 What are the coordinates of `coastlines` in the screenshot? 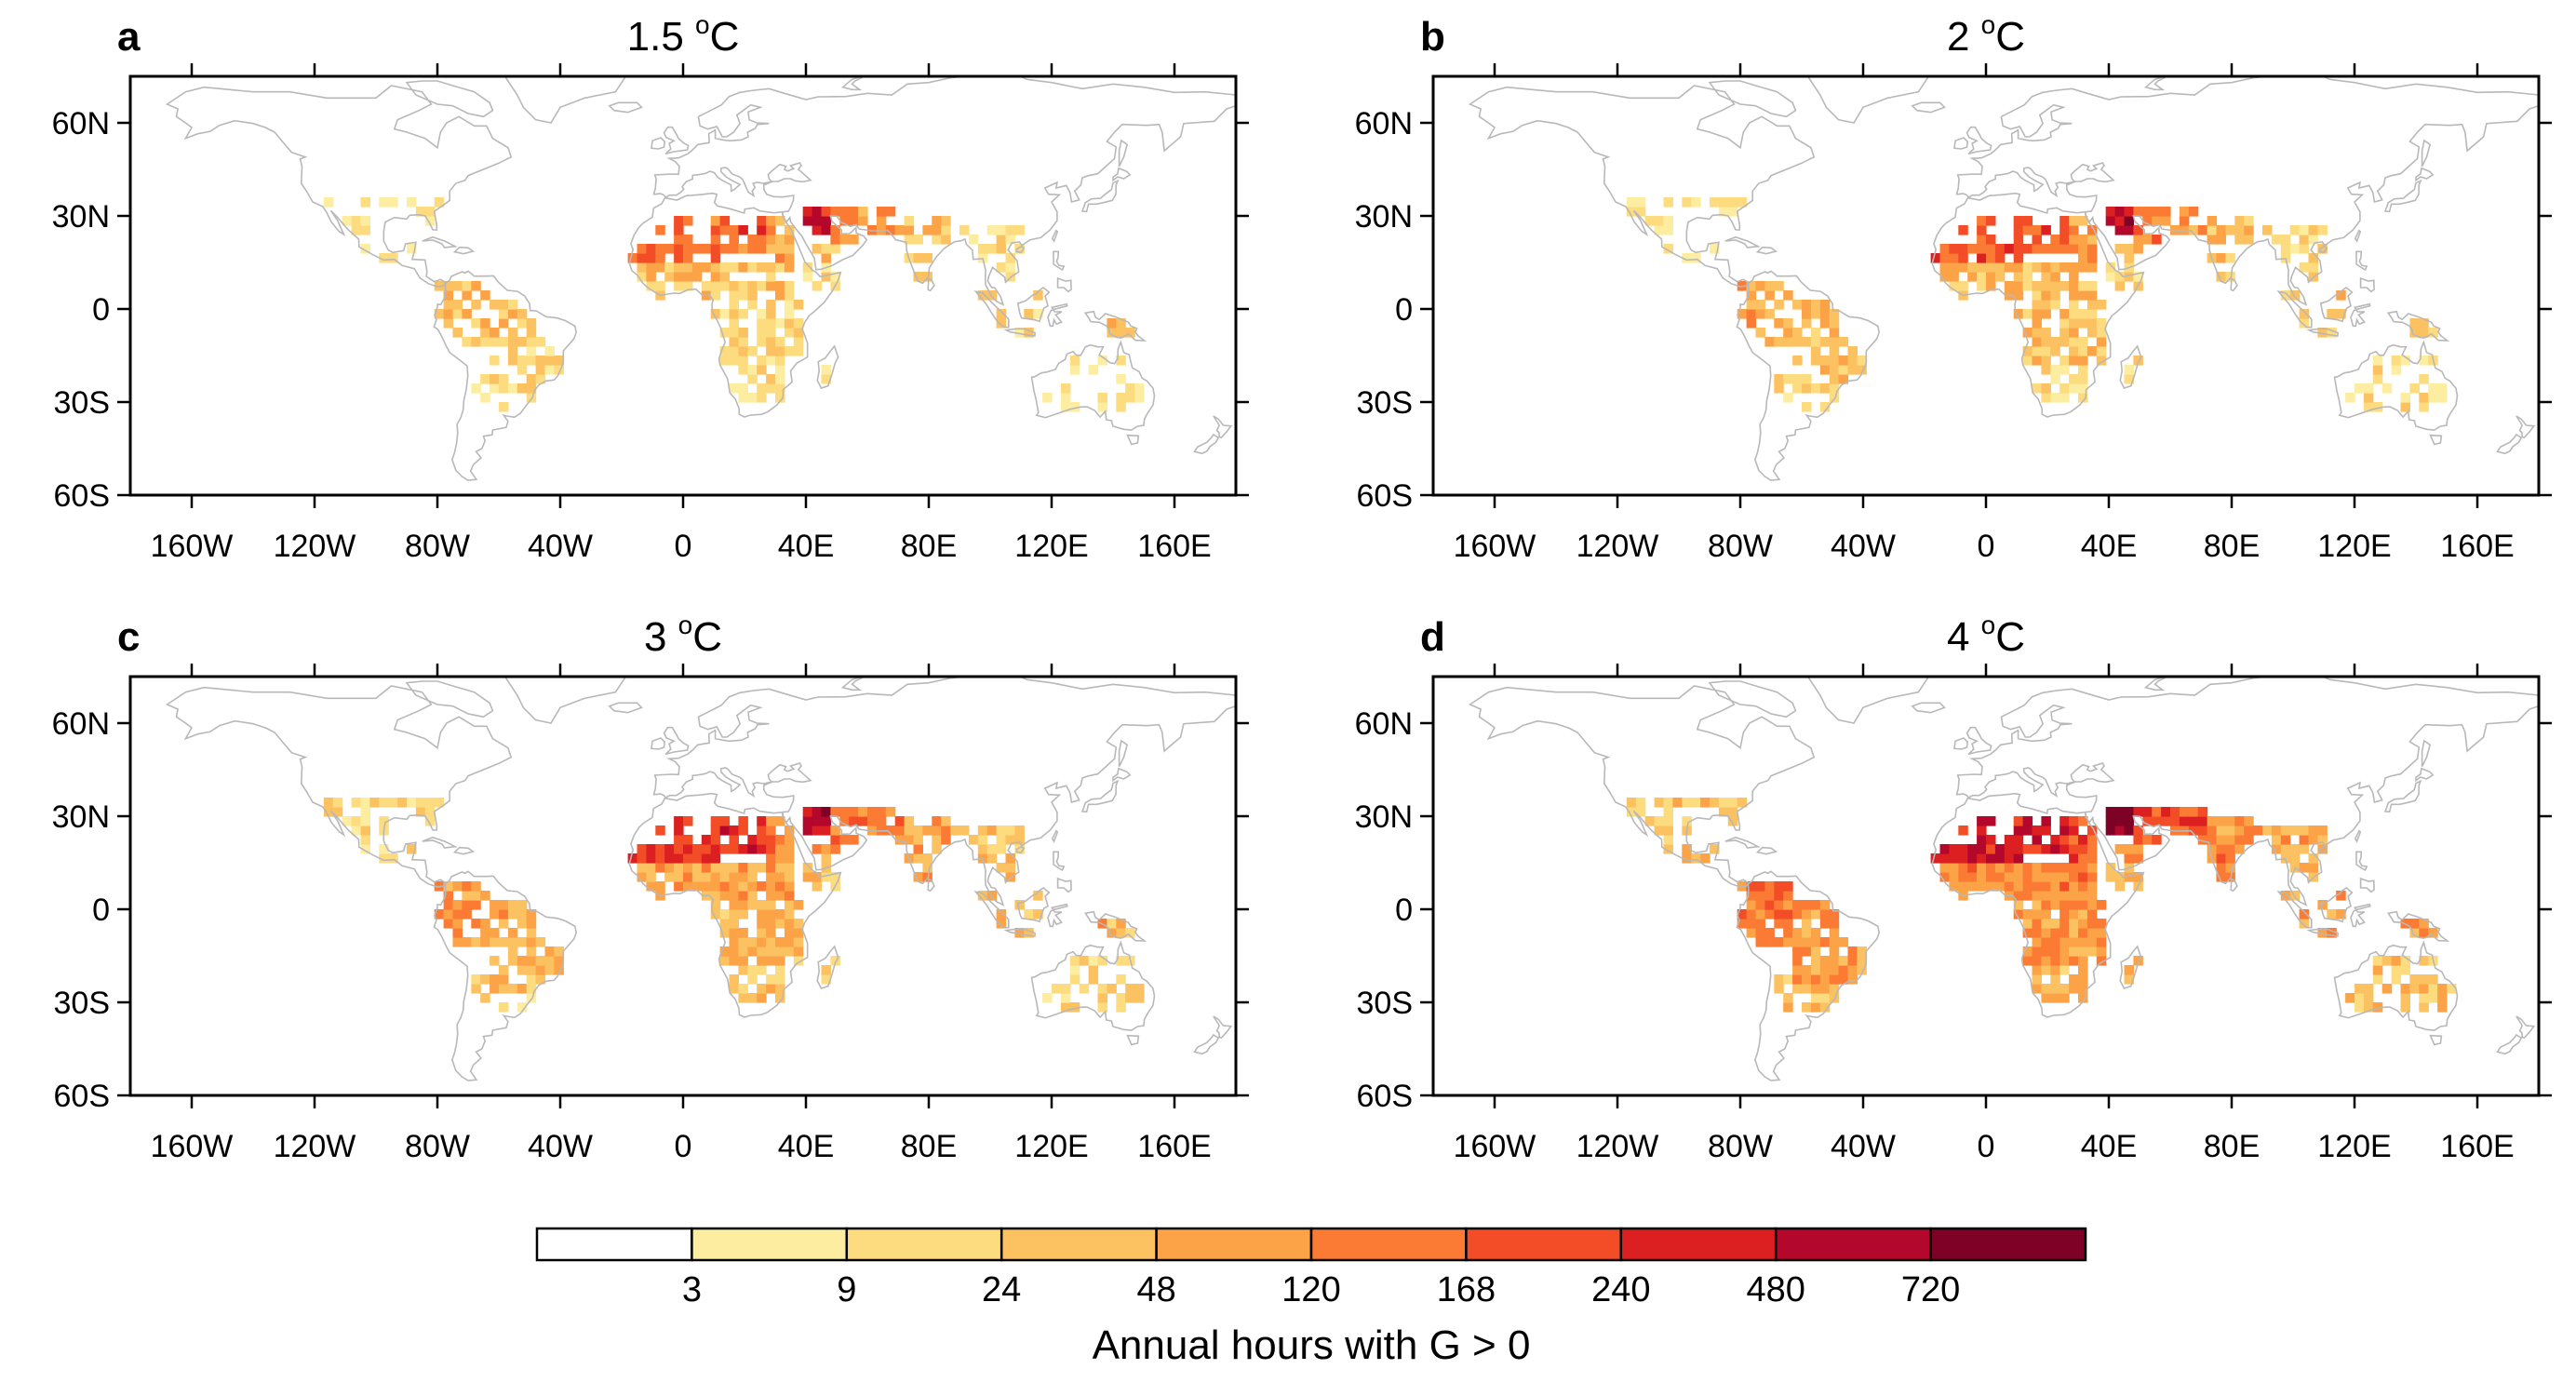 It's located at (2003, 879).